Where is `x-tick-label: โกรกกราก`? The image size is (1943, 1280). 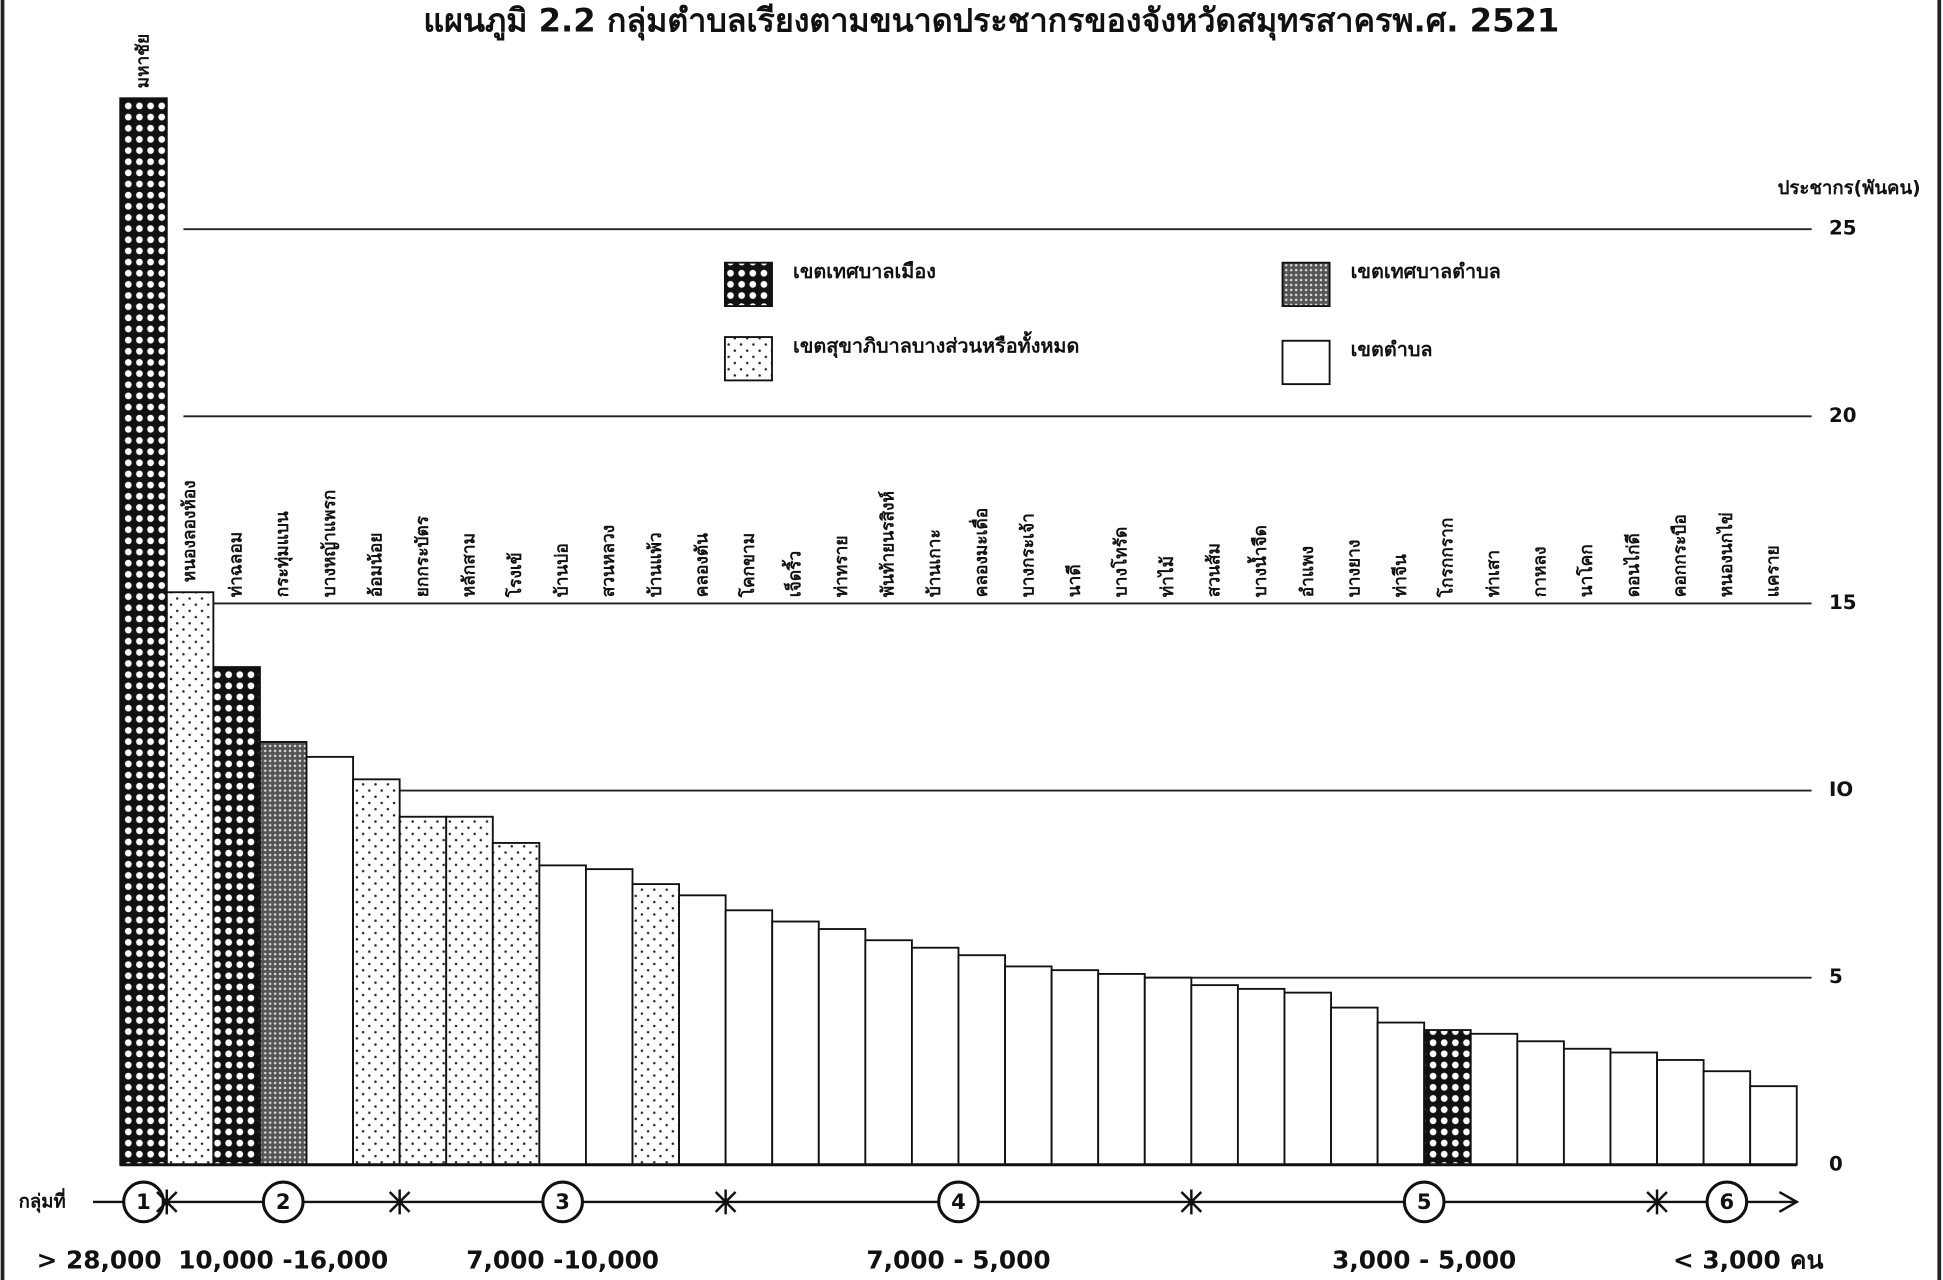 x-tick-label: โกรกกราก is located at coordinates (1446, 558).